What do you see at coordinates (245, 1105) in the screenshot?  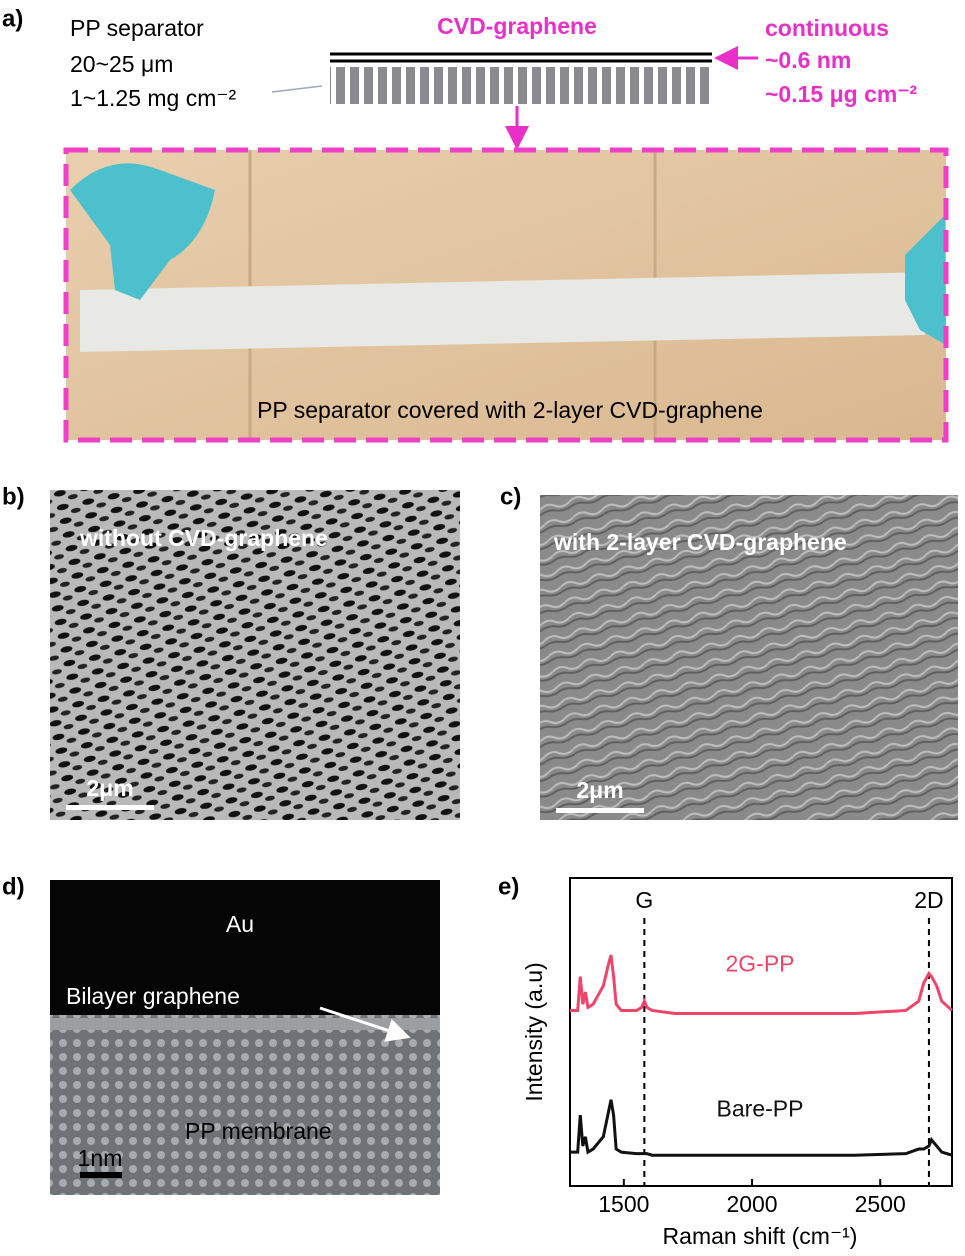 I see `tem-image` at bounding box center [245, 1105].